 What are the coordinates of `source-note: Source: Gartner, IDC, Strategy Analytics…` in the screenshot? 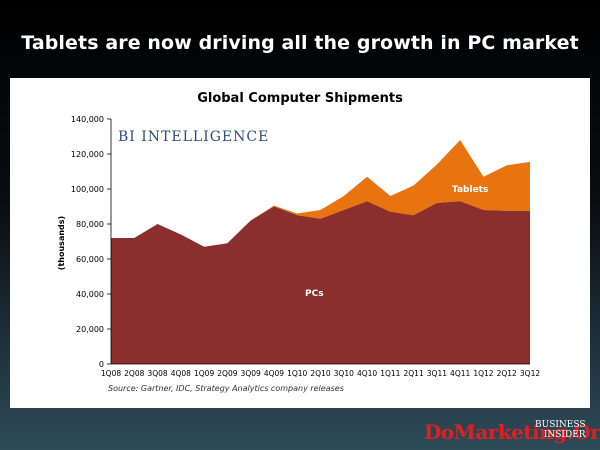 It's located at (226, 388).